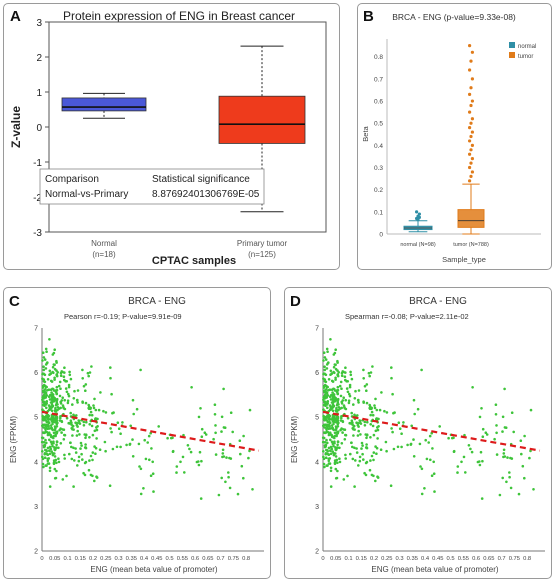 The width and height of the screenshot is (555, 582). I want to click on chart-title: BRCA - ENG, so click(438, 301).